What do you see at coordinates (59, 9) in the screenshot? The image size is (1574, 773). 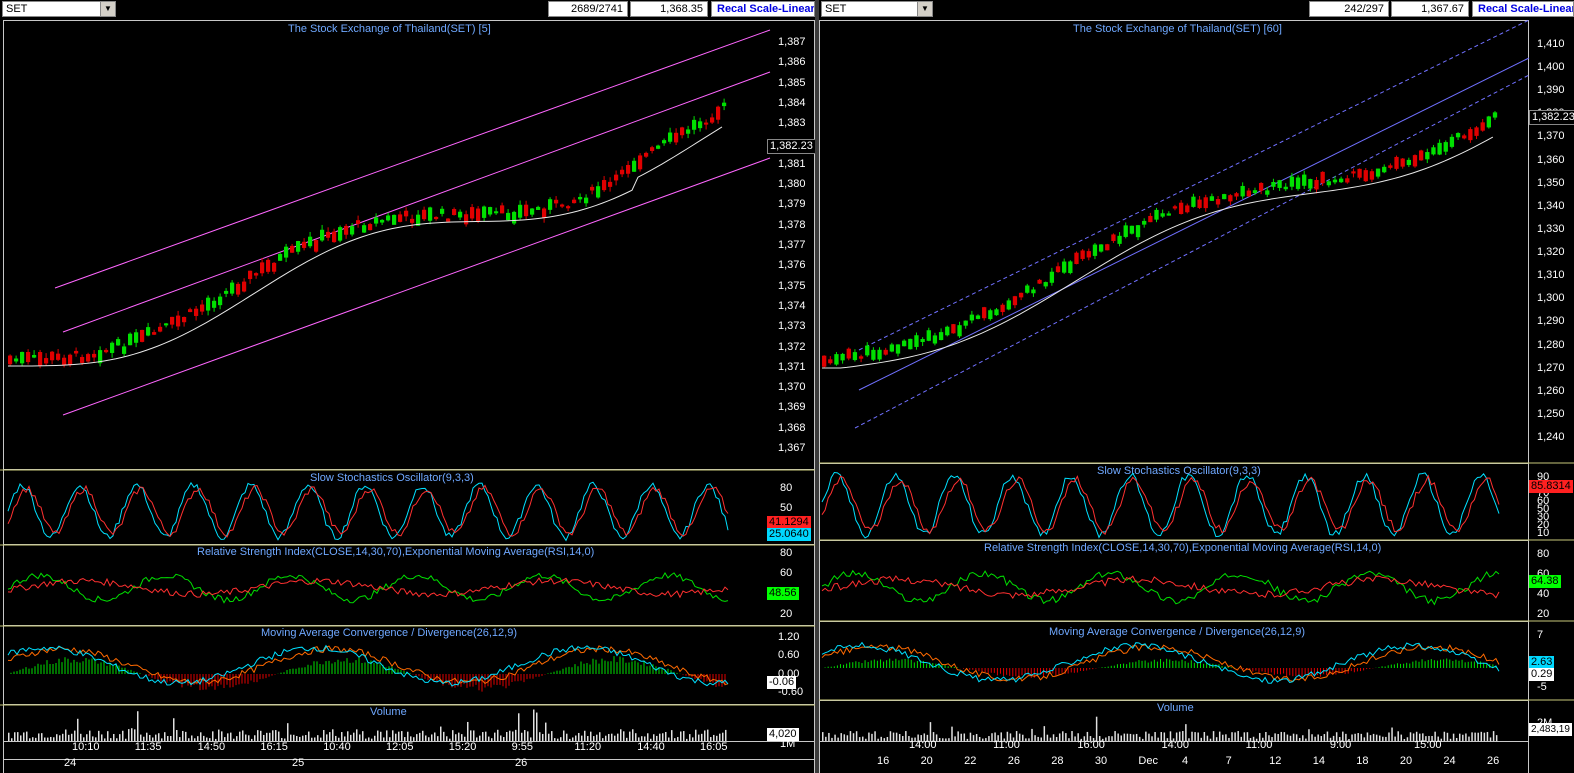 I see `left-symbol-select: SET ▼` at bounding box center [59, 9].